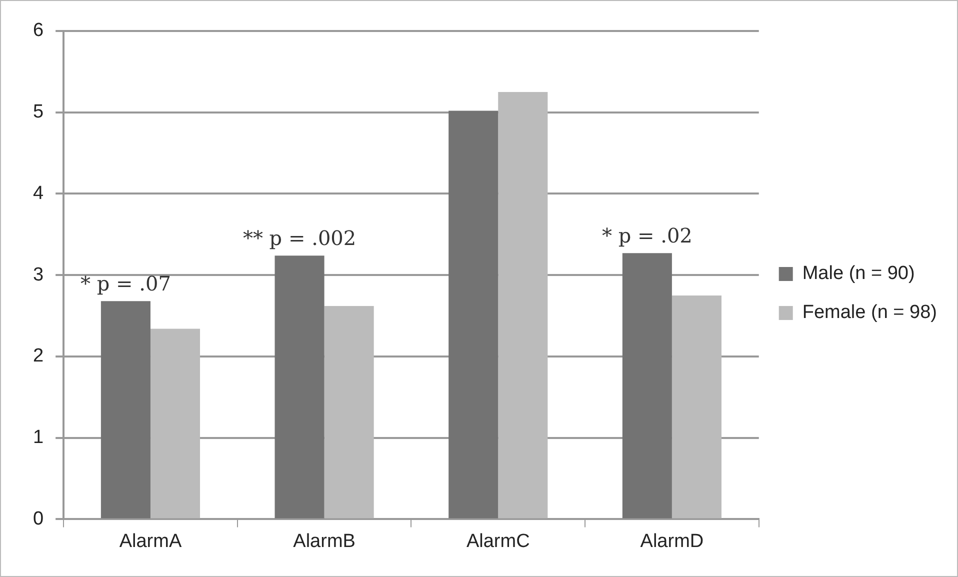 The image size is (958, 577). Describe the element at coordinates (647, 235) in the screenshot. I see `annotation: * p = .02` at that location.